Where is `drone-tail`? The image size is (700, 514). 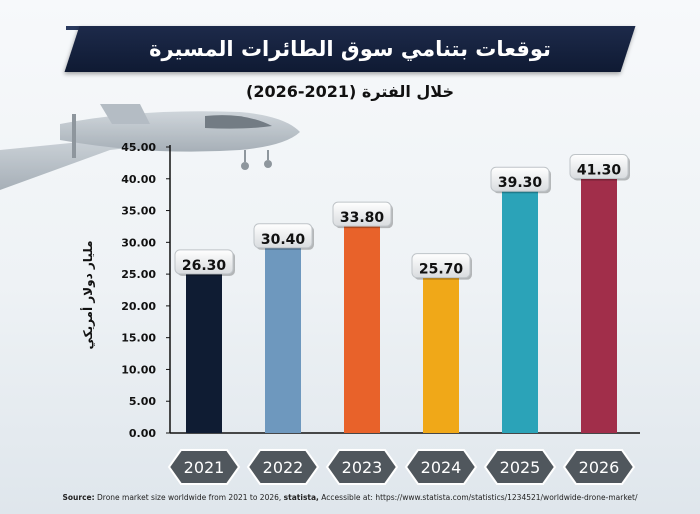
drone-tail is located at coordinates (125, 114).